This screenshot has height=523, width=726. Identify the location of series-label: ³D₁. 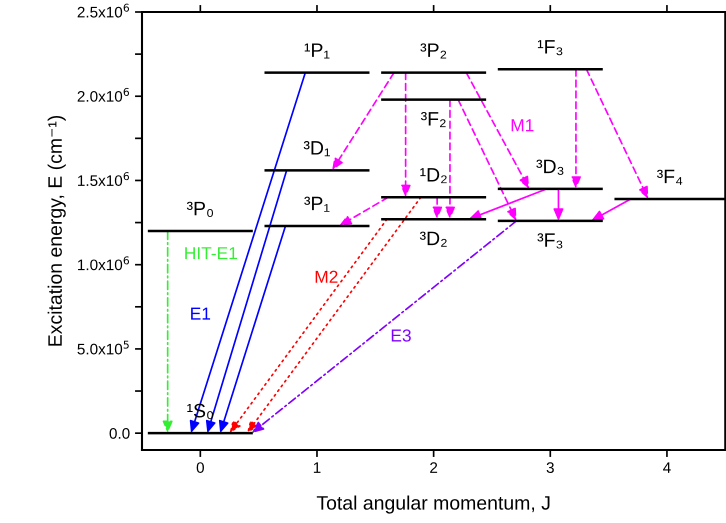
(317, 148).